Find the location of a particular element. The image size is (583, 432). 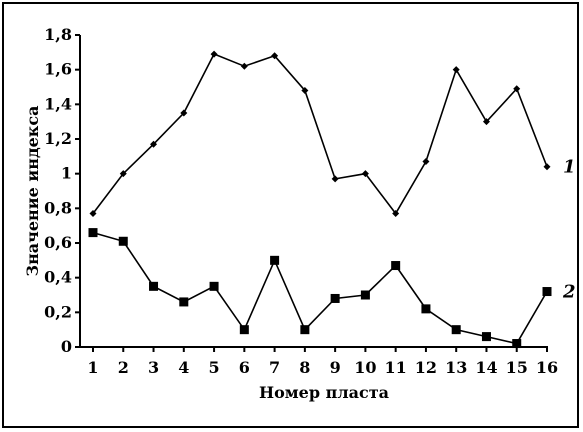

y-tick-label: 1 is located at coordinates (66, 173).